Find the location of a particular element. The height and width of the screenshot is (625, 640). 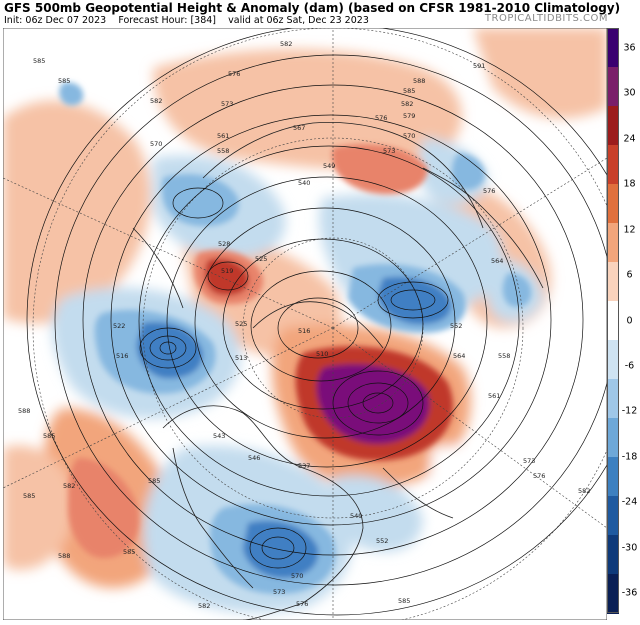

colorbar-tick-label: 36 is located at coordinates (629, 48).